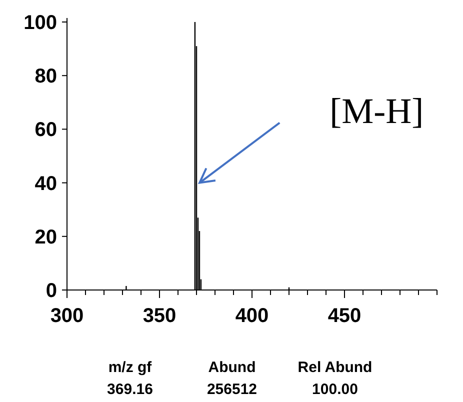 The width and height of the screenshot is (463, 402). What do you see at coordinates (377, 110) in the screenshot?
I see `annotation: [M-H]` at bounding box center [377, 110].